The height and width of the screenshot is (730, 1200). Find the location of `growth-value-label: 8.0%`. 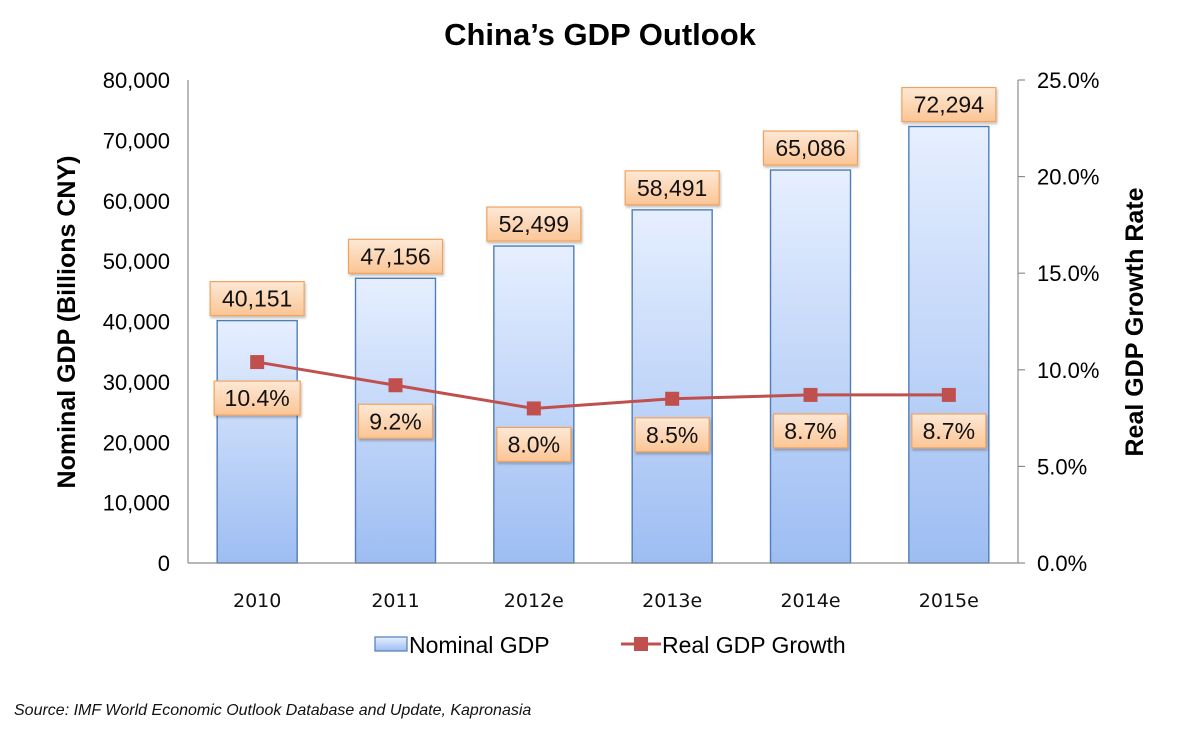

growth-value-label: 8.0% is located at coordinates (534, 444).